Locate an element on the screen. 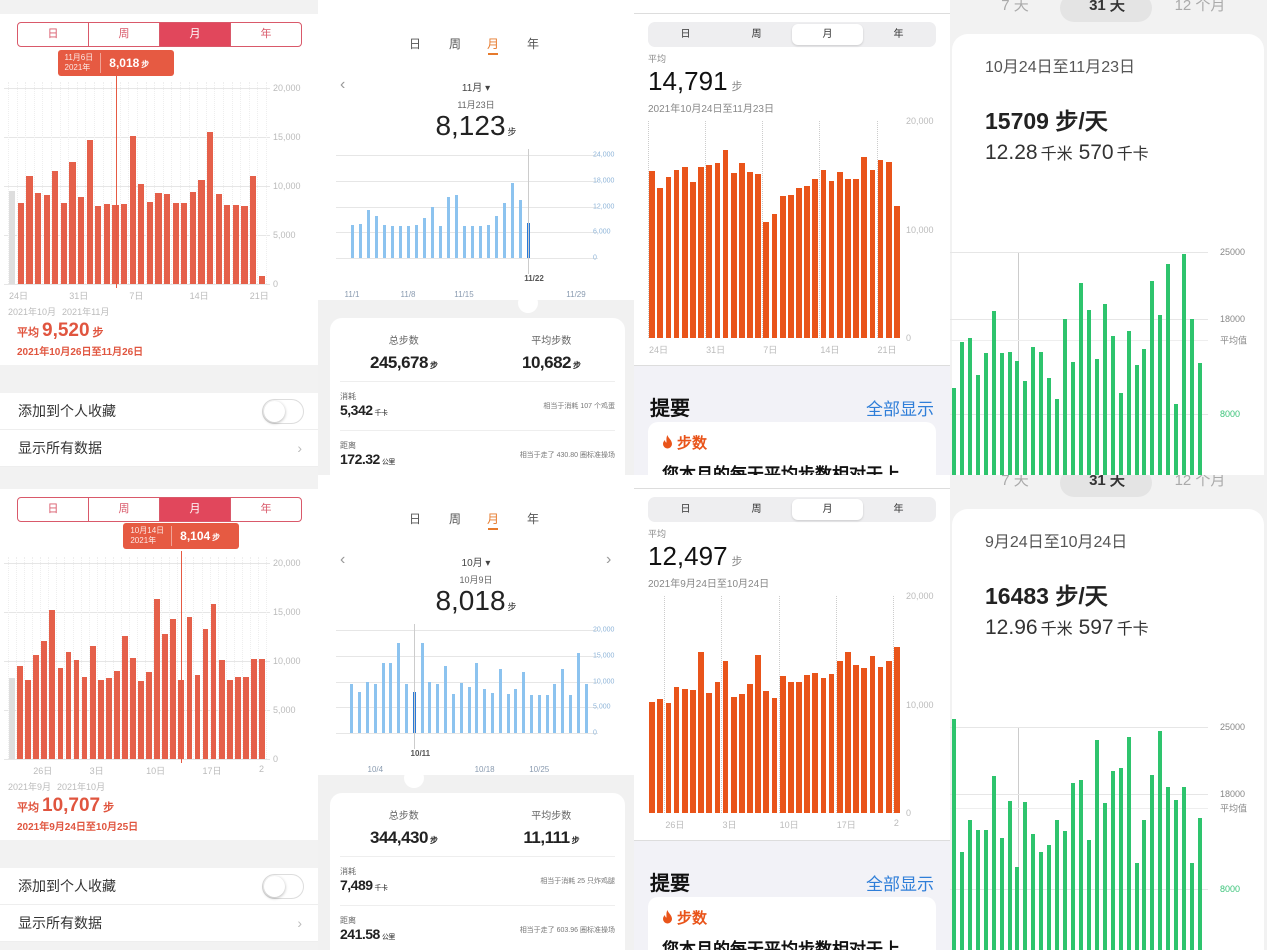 The image size is (1267, 950). period-segmented-control: 日周月年 is located at coordinates (792, 509).